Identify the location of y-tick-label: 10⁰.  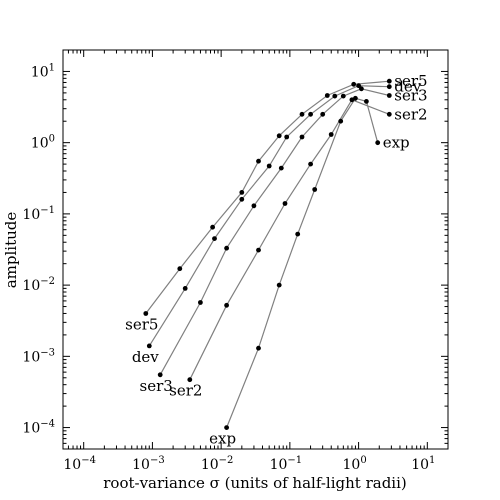
(43, 143).